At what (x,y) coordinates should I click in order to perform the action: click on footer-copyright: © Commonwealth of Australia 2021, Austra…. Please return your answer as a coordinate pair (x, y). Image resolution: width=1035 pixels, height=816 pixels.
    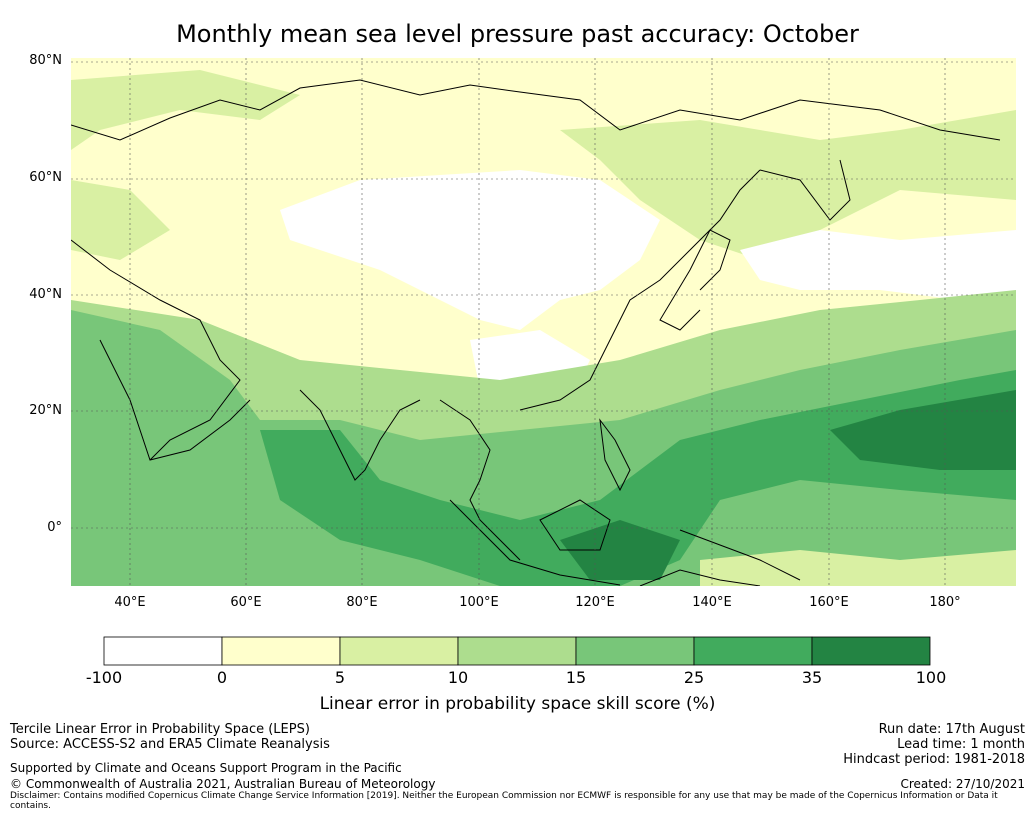
    Looking at the image, I should click on (223, 784).